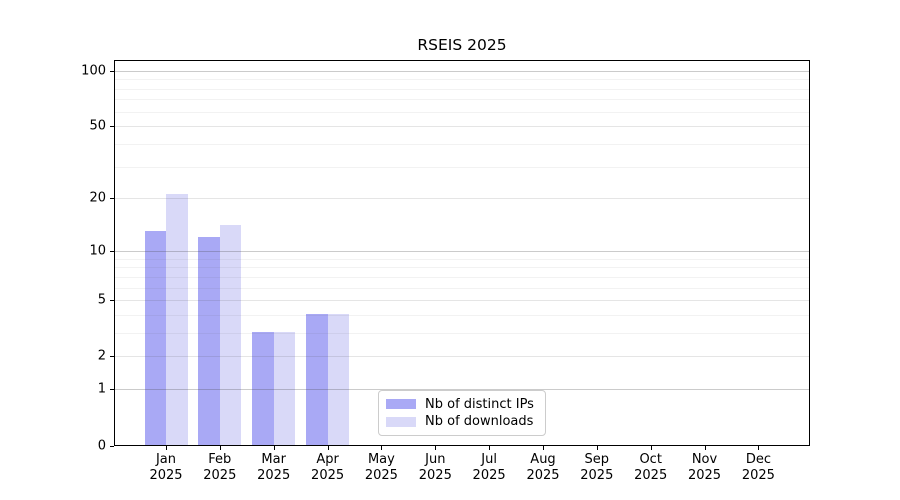 The height and width of the screenshot is (500, 900). I want to click on x-tick-label: May 2025, so click(381, 467).